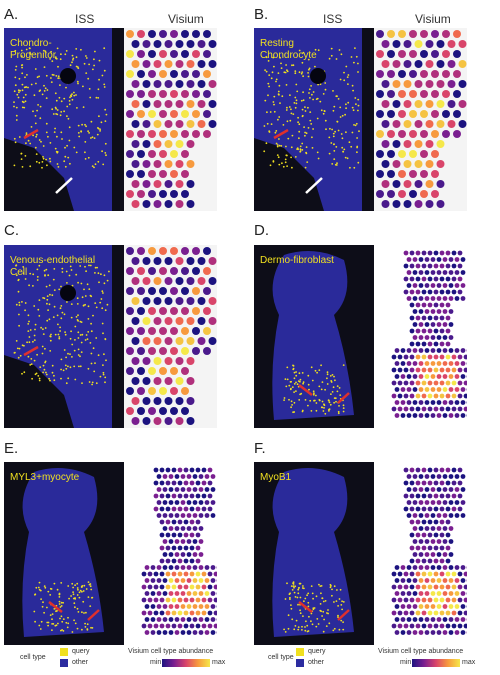 The image size is (500, 675). I want to click on legend-abundance-min: min, so click(156, 662).